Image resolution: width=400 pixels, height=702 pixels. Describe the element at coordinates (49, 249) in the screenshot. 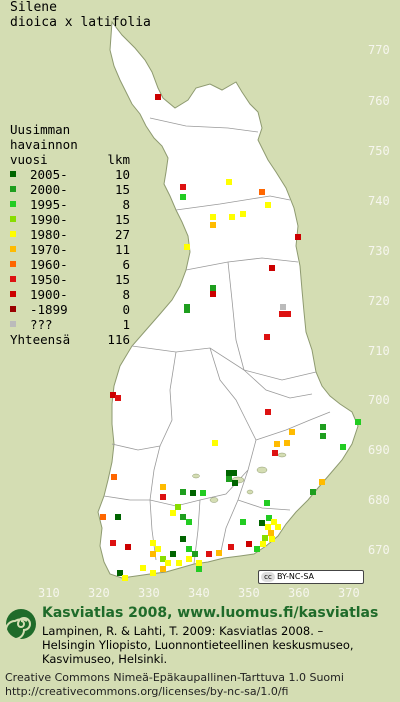

I see `legend-item-label: 1970-` at that location.